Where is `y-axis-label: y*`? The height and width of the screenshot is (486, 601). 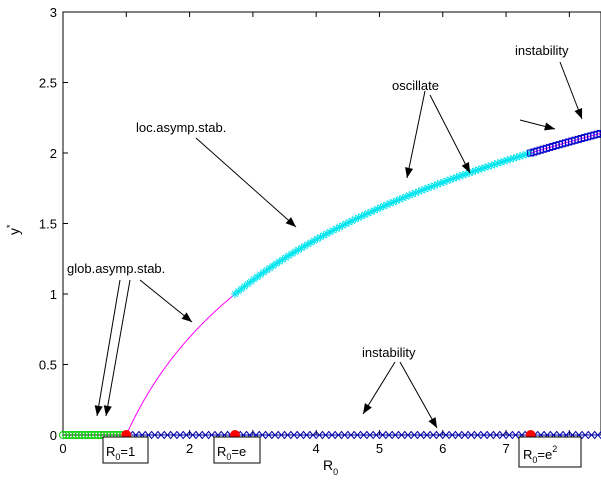
y-axis-label: y* is located at coordinates (13, 229).